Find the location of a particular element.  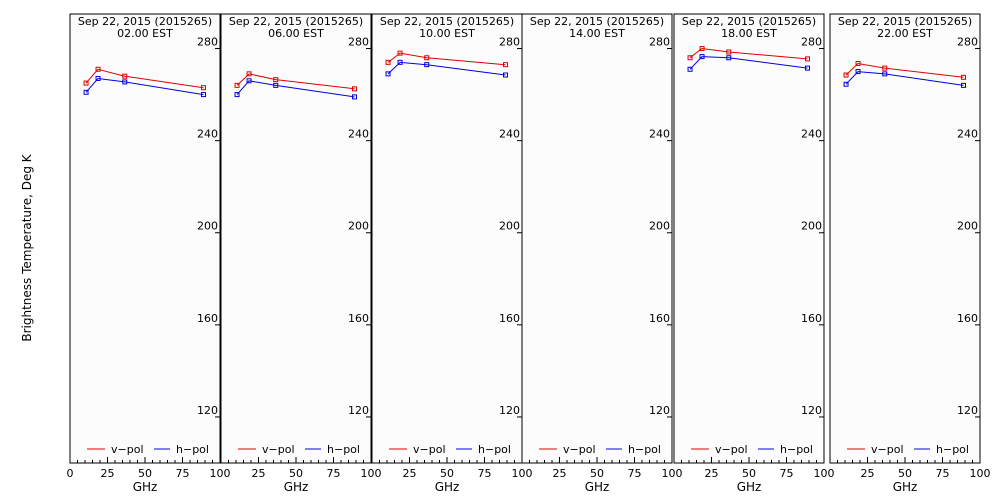

panel-time: 06.00 EST is located at coordinates (296, 33).